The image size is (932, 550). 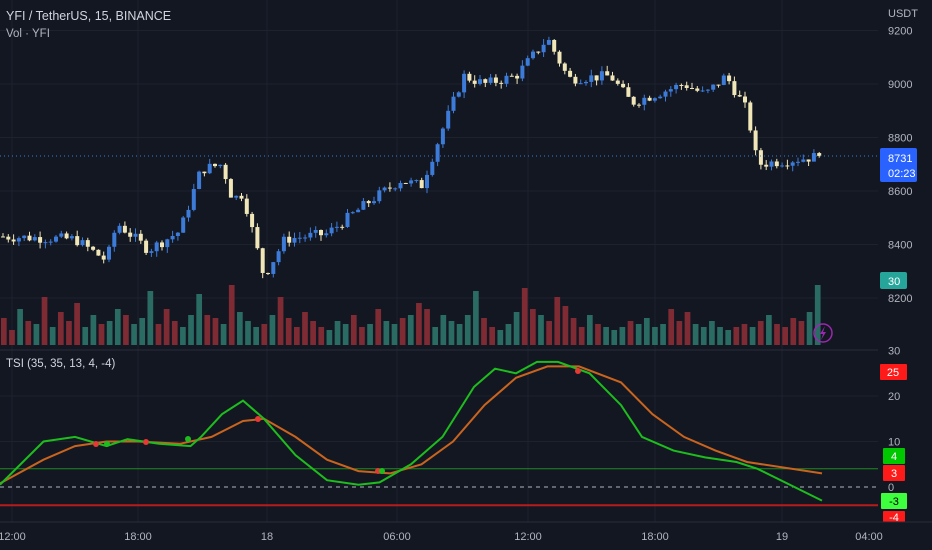 I want to click on price-tick: 8200, so click(x=900, y=299).